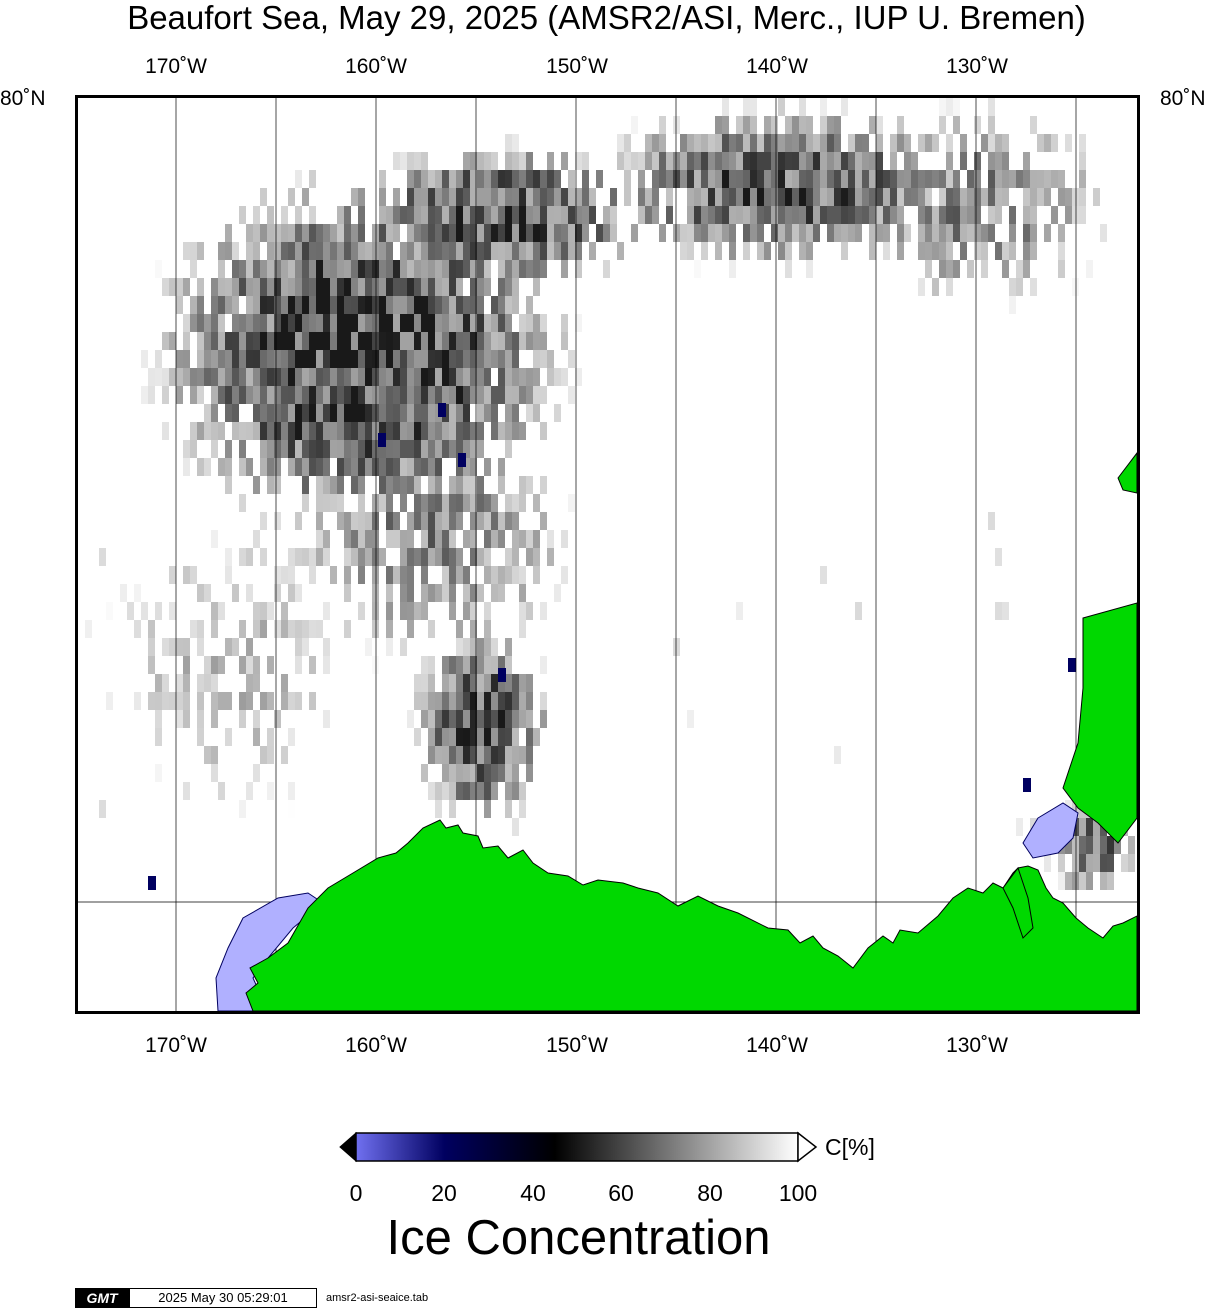  Describe the element at coordinates (533, 1193) in the screenshot. I see `colorbar-tick-40: 40` at that location.